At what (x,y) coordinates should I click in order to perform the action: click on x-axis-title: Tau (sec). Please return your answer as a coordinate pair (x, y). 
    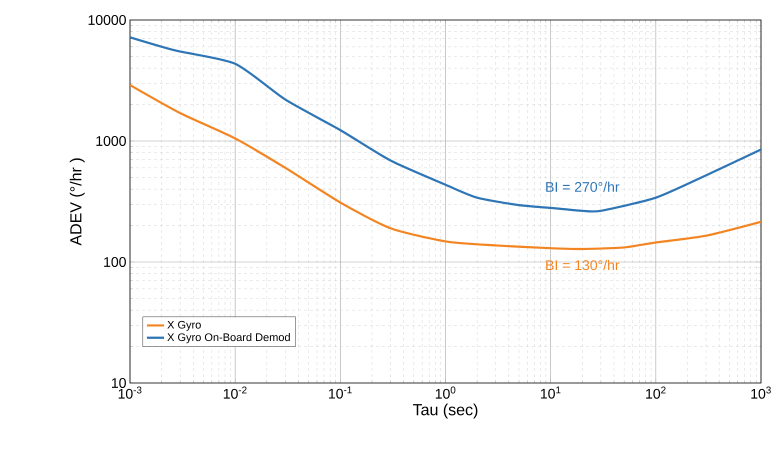
    Looking at the image, I should click on (445, 411).